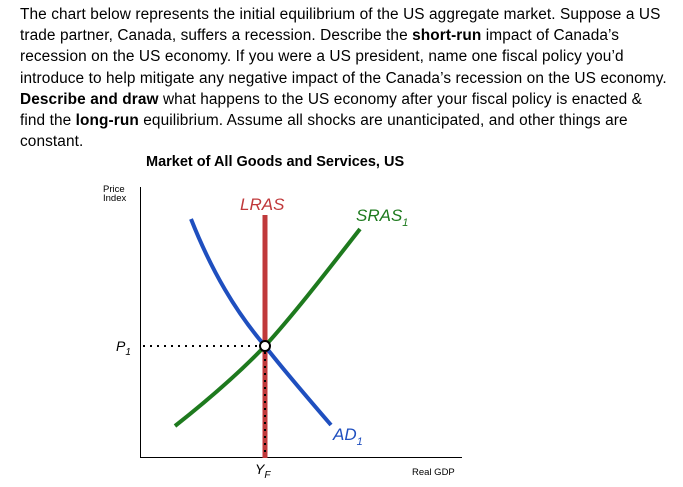  Describe the element at coordinates (114, 189) in the screenshot. I see `y-axis-label-line1: Price` at that location.